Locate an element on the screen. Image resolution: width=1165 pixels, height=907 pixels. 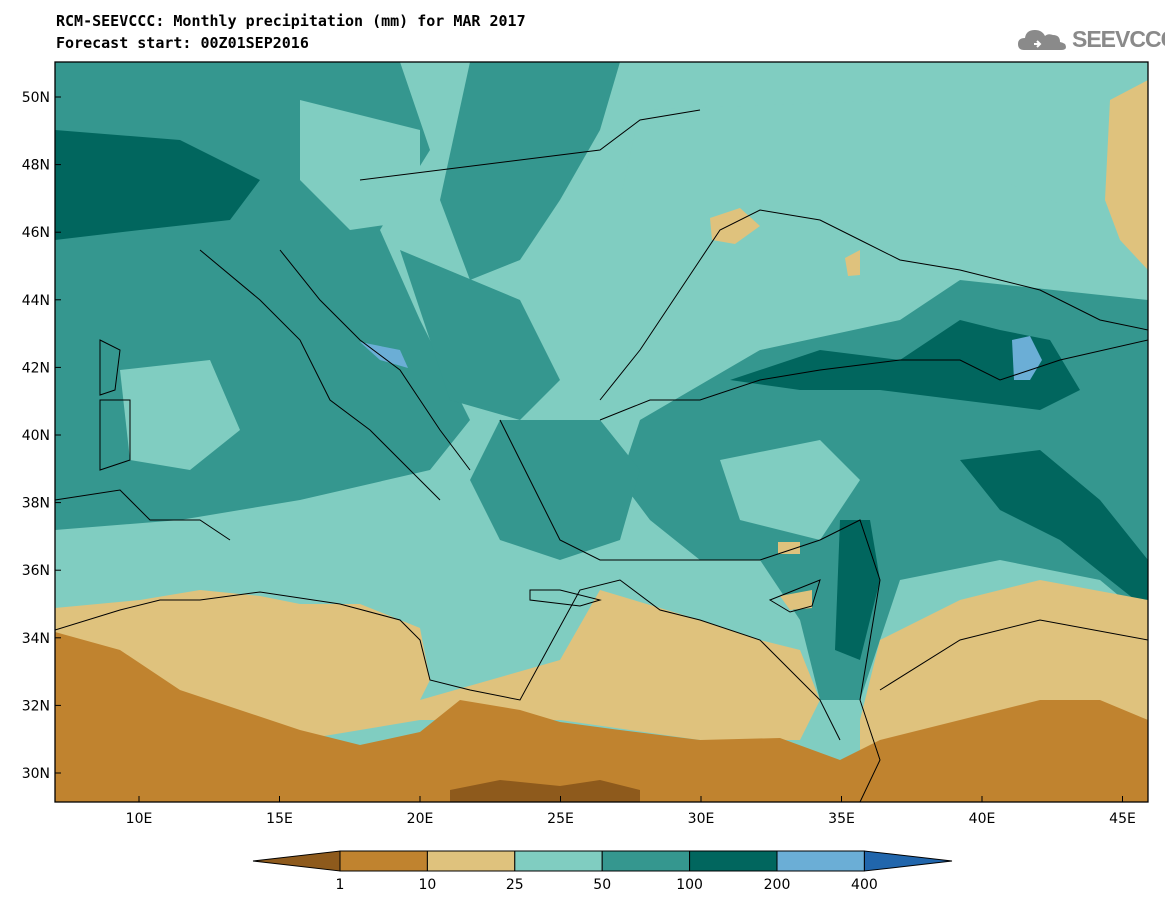
lat-label: 48N is located at coordinates (36, 166).